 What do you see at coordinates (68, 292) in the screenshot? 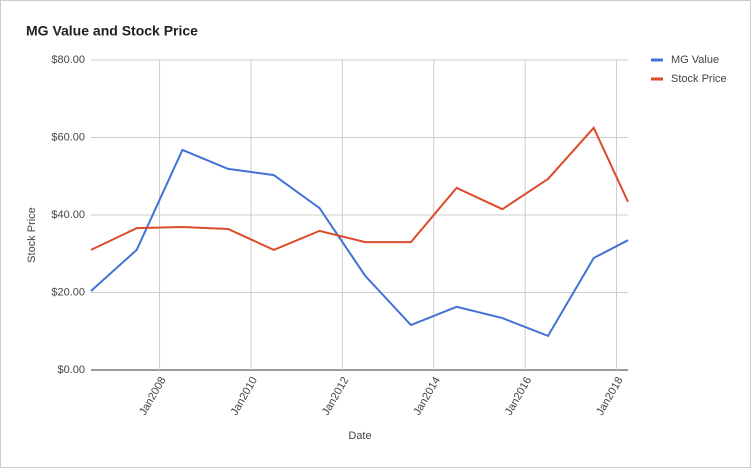
I see `y-tick-label: $20.00` at bounding box center [68, 292].